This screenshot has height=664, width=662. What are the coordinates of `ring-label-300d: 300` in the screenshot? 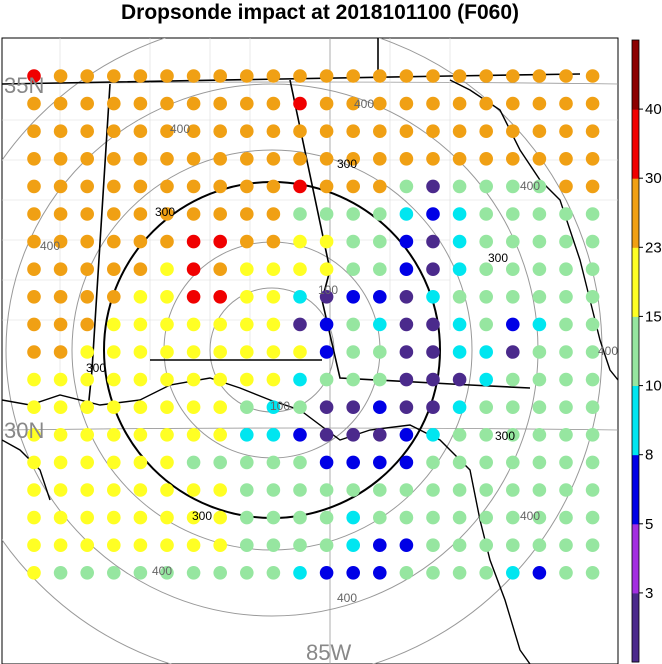 It's located at (505, 436).